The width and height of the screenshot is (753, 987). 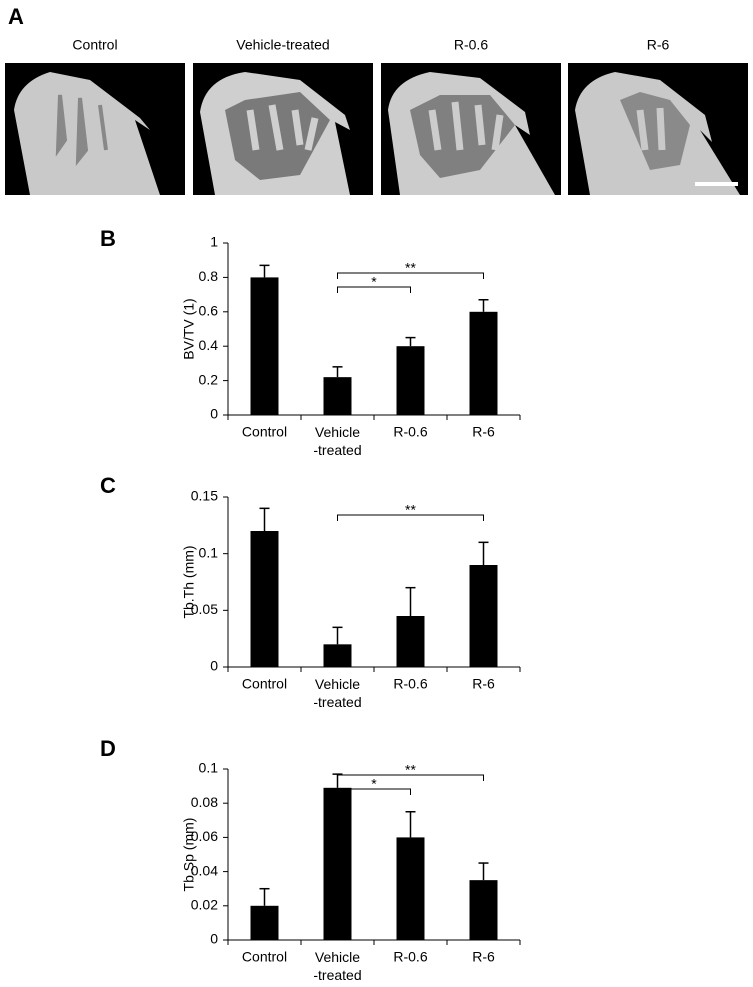 What do you see at coordinates (214, 242) in the screenshot?
I see `y-tick-label: 1` at bounding box center [214, 242].